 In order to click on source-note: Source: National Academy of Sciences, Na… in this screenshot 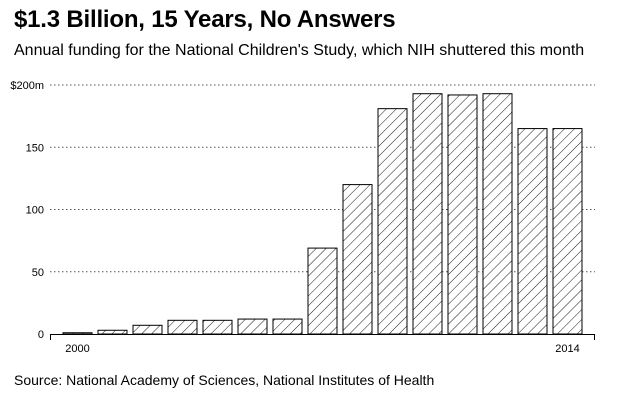, I will do `click(224, 380)`.